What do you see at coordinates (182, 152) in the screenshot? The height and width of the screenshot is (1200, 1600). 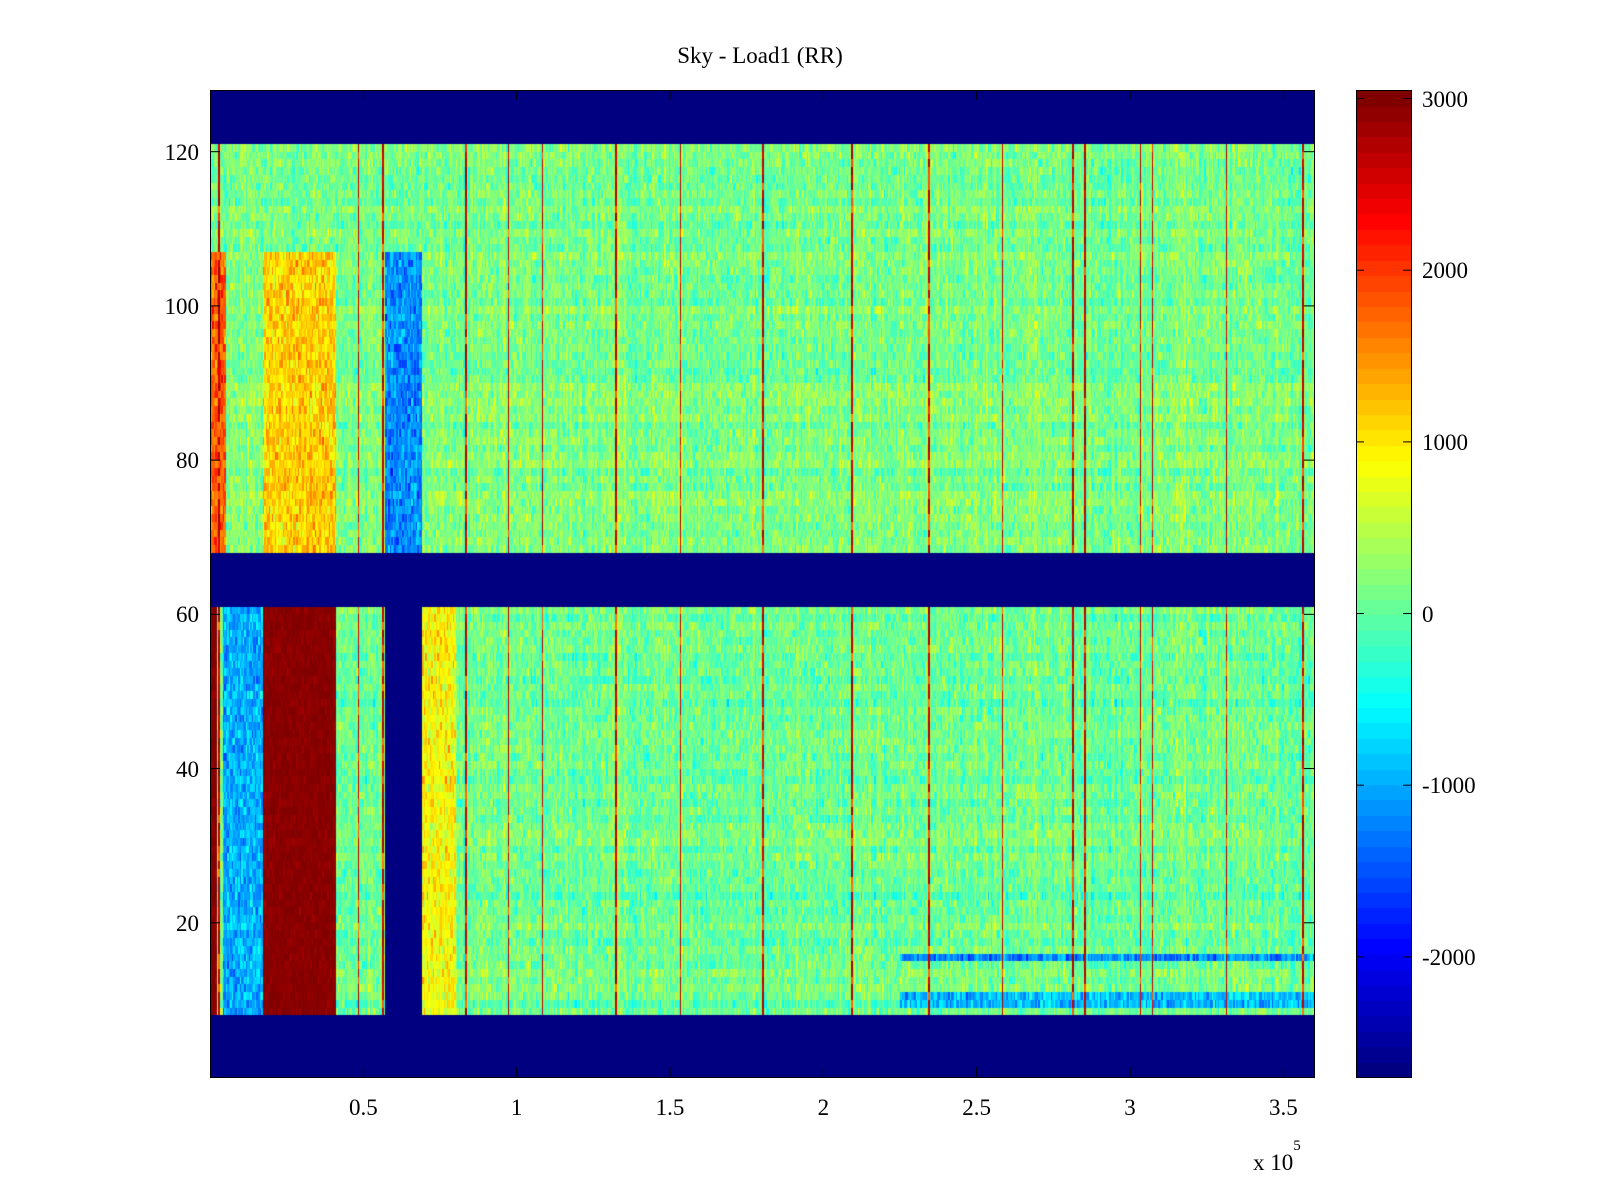 I see `y-tick-label: 120` at bounding box center [182, 152].